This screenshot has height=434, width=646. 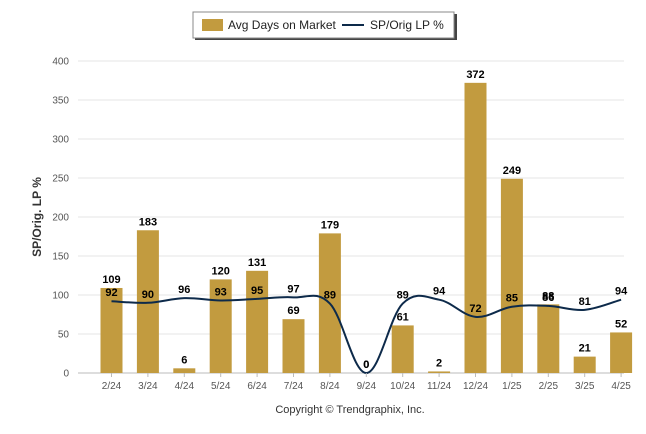 I want to click on y-axis: 0 50 100 150 200 250 300 350 400, so click(x=60, y=218).